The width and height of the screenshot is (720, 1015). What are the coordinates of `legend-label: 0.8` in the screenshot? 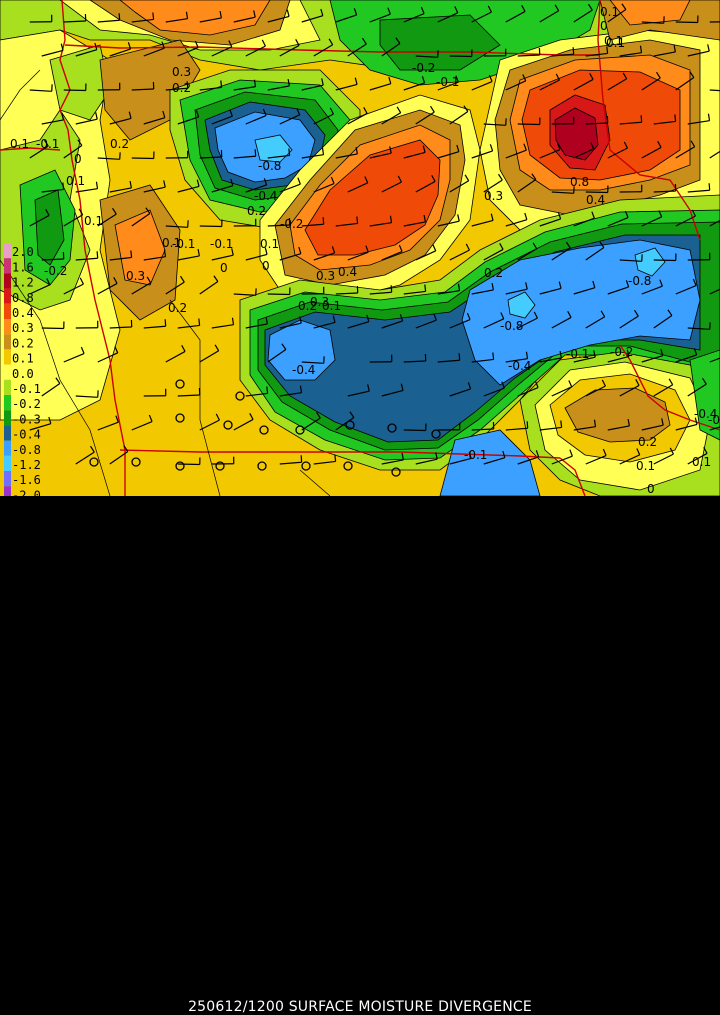 It's located at (23, 298).